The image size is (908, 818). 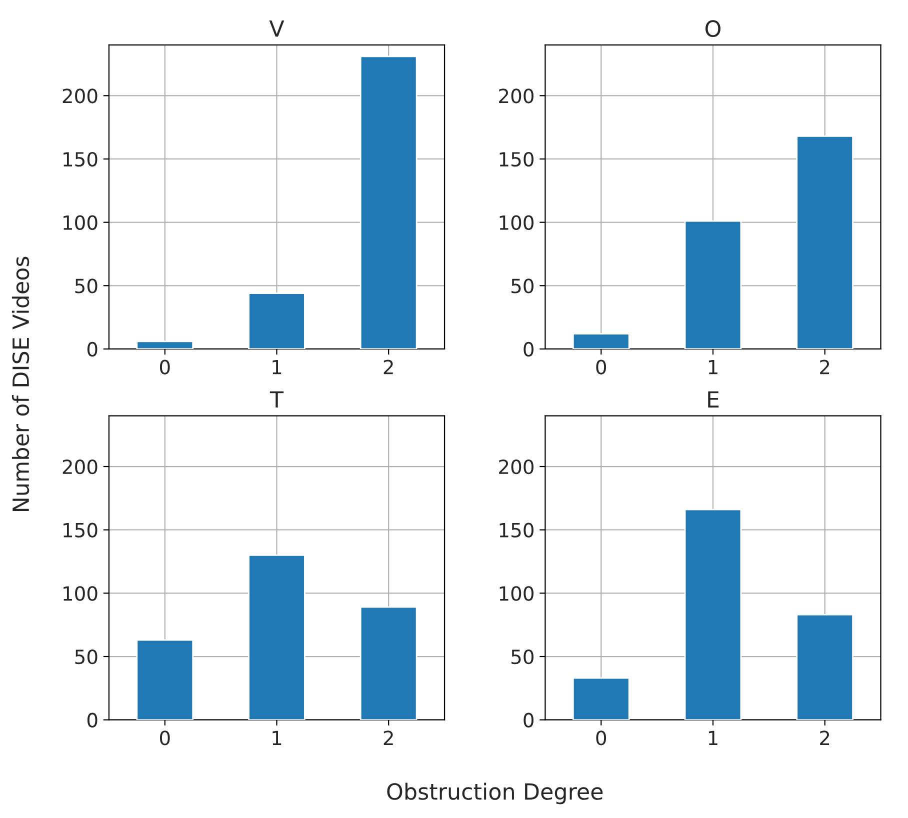 What do you see at coordinates (712, 28) in the screenshot?
I see `chart-title: O` at bounding box center [712, 28].